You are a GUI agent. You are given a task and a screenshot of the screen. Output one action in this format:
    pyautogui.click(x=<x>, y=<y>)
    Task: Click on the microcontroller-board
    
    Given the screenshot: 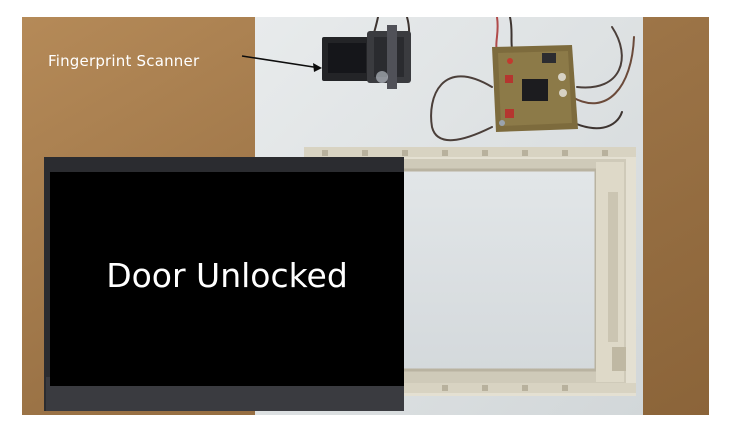 What is the action you would take?
    pyautogui.click(x=535, y=88)
    